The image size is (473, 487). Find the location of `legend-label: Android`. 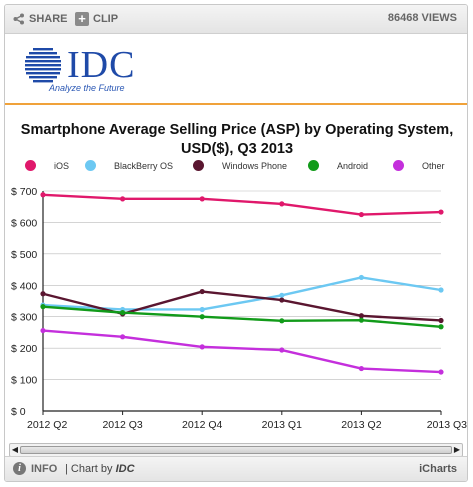

legend-label: Android is located at coordinates (353, 165).